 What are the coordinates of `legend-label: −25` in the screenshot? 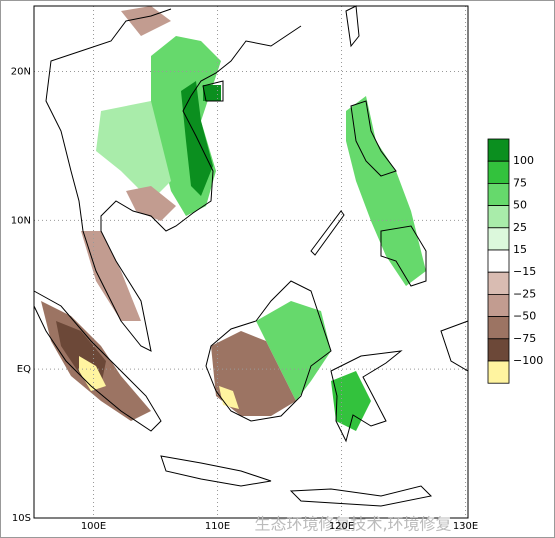 It's located at (524, 293).